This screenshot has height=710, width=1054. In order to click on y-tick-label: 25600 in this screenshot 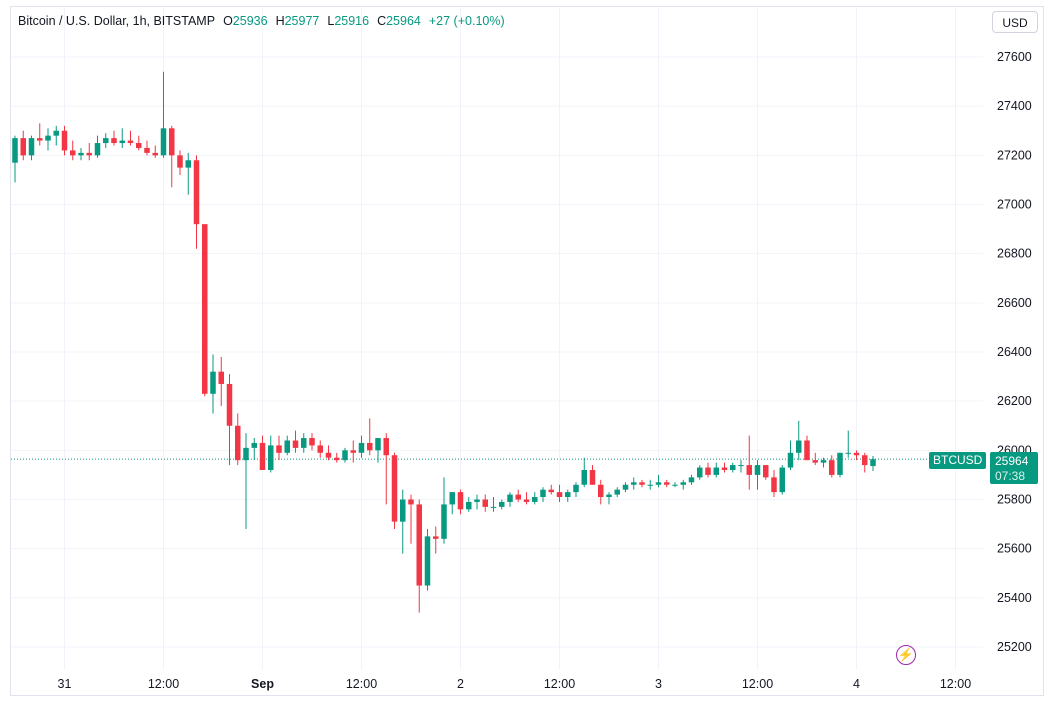, I will do `click(1014, 549)`.